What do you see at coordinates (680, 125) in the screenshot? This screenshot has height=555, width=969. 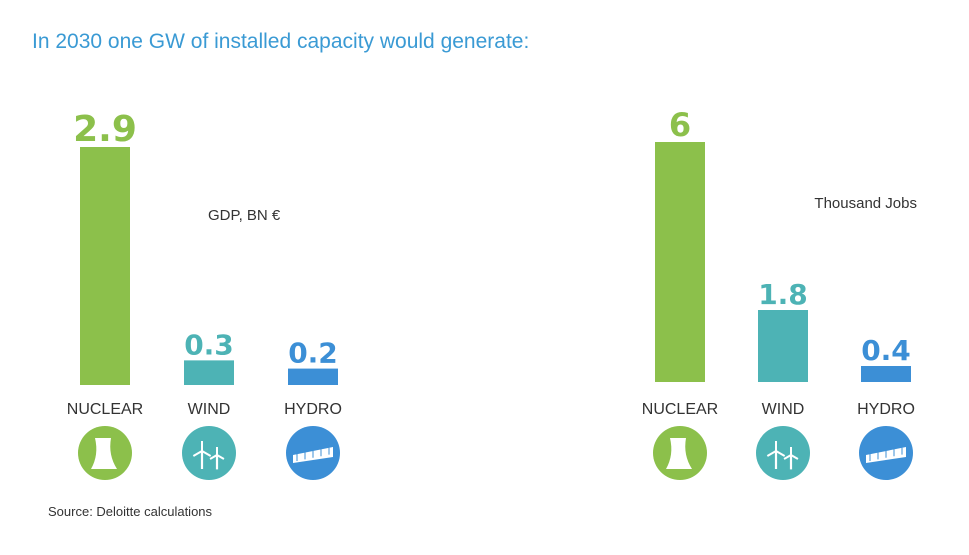 I see `data-label-nuclear: 6` at bounding box center [680, 125].